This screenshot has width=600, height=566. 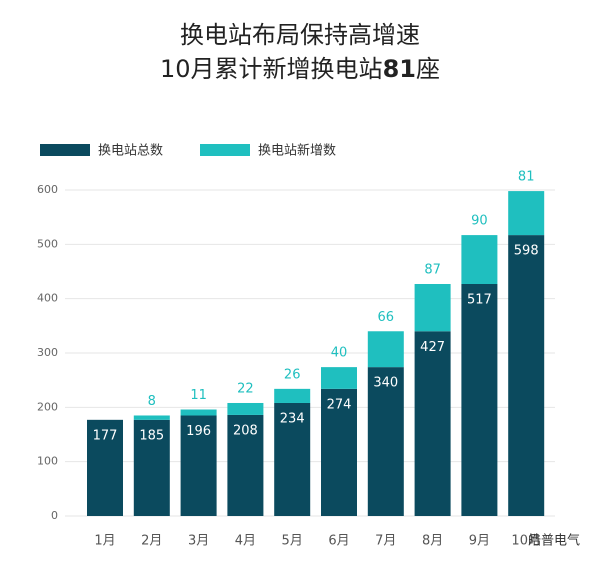 I want to click on value-label-new: 22, so click(x=245, y=388).